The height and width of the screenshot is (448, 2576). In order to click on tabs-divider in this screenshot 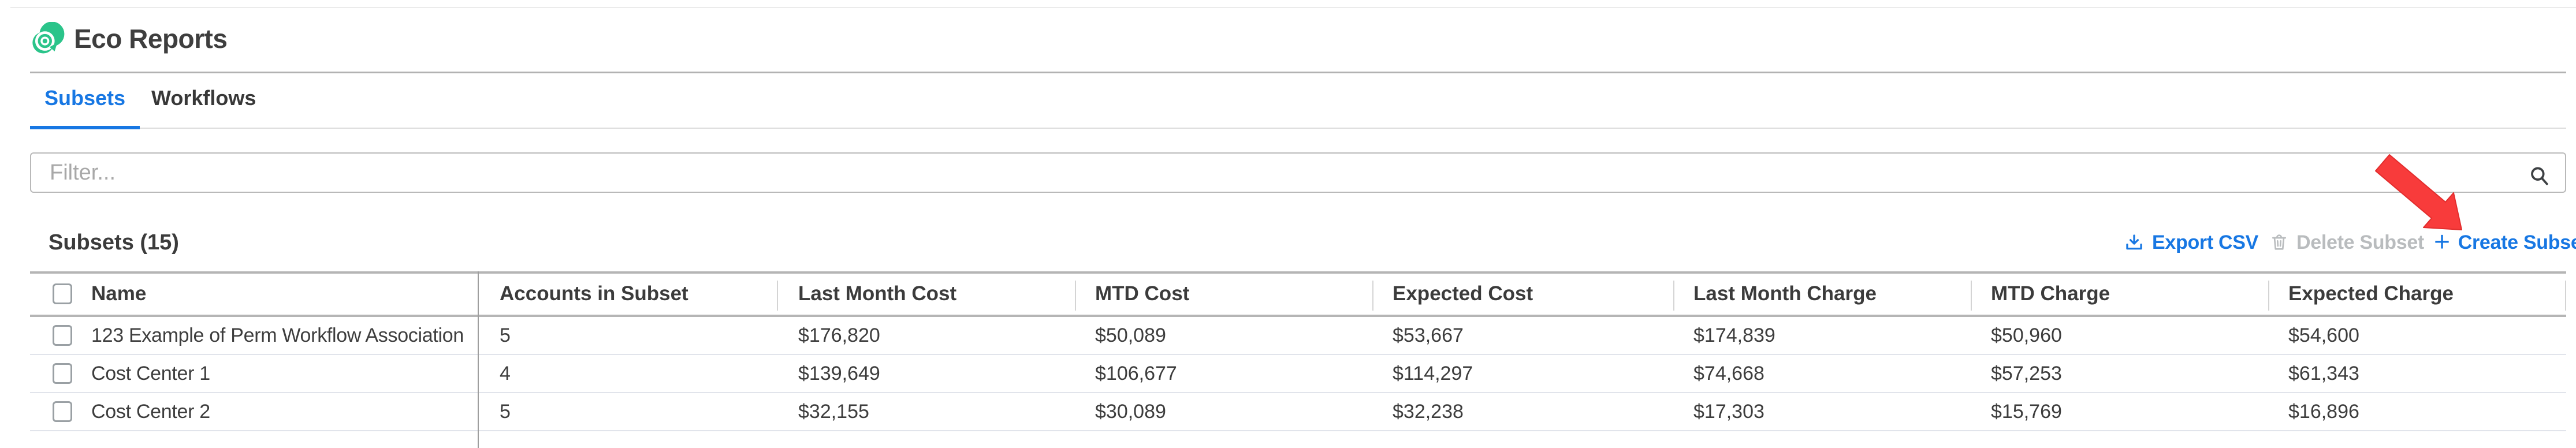, I will do `click(1298, 128)`.